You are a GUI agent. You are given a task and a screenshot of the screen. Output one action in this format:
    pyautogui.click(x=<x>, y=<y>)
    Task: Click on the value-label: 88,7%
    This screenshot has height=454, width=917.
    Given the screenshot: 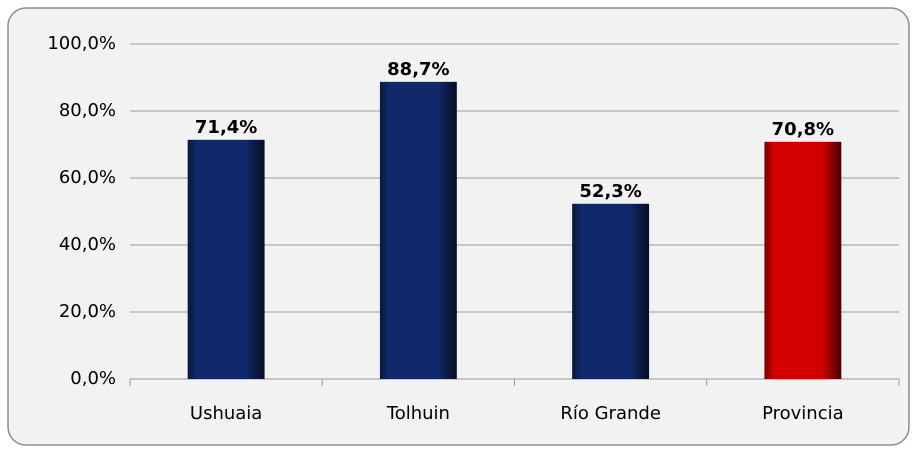 What is the action you would take?
    pyautogui.click(x=418, y=69)
    